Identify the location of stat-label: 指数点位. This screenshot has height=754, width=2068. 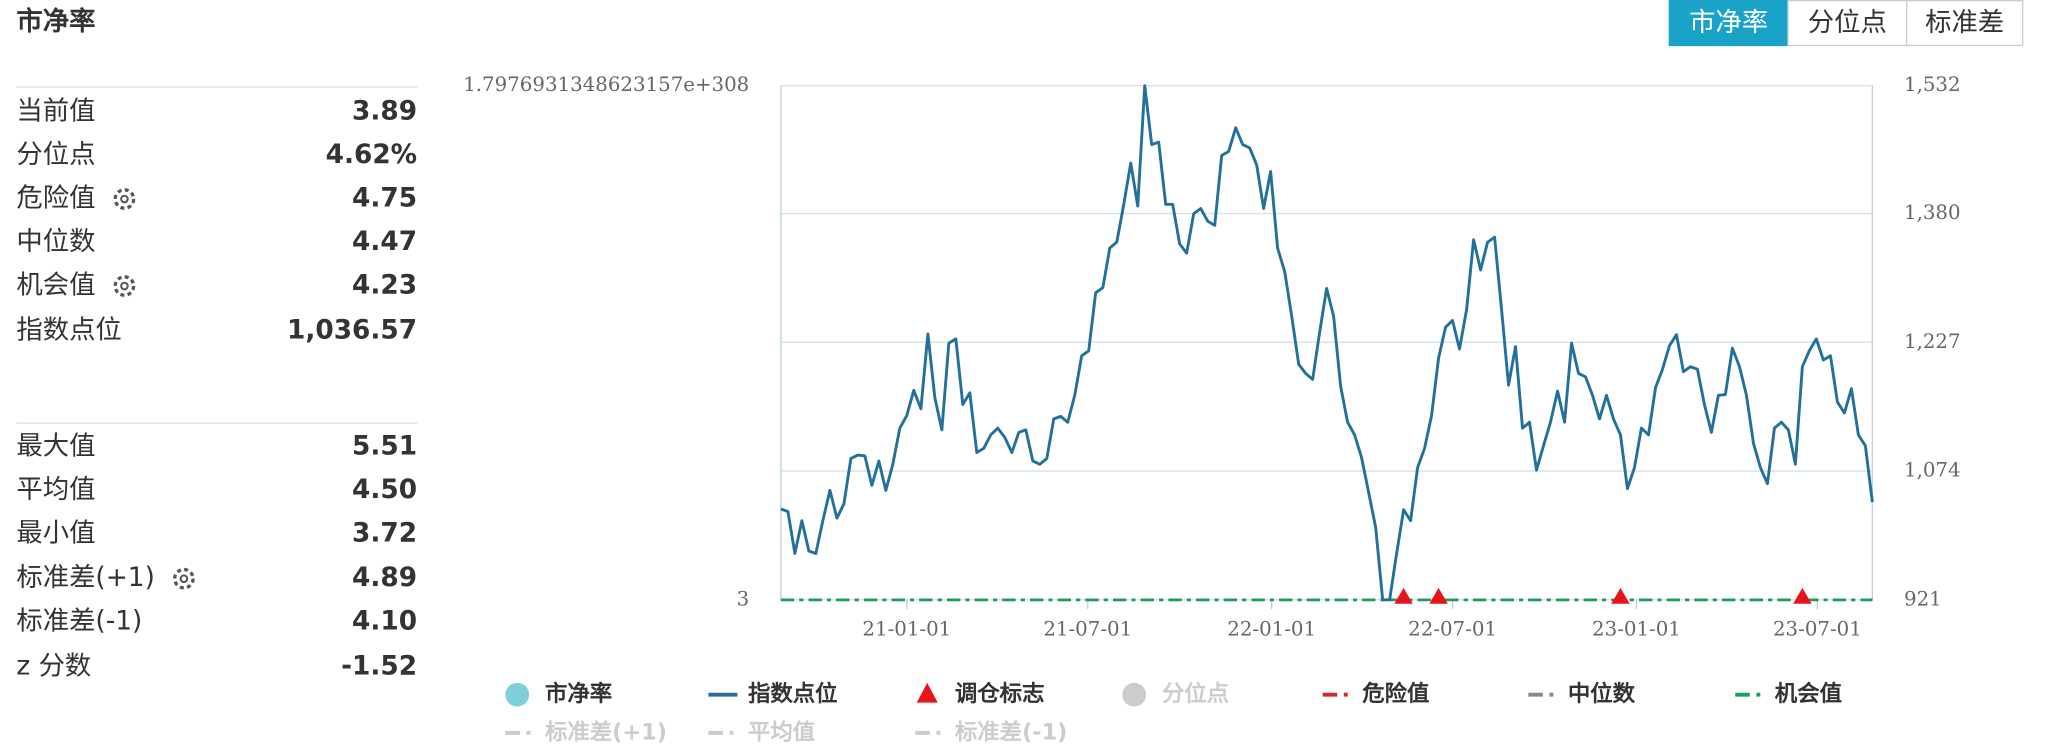
(68, 330).